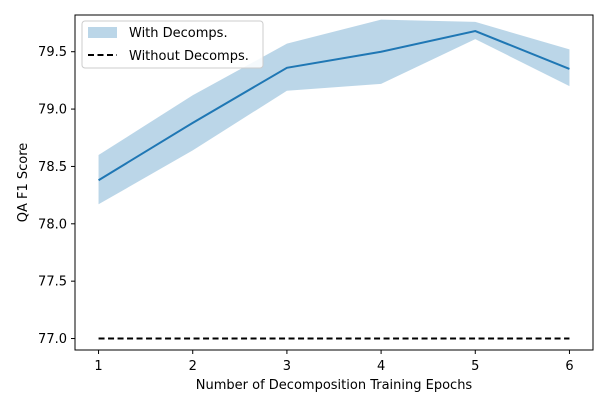 Image resolution: width=608 pixels, height=407 pixels. What do you see at coordinates (98, 366) in the screenshot?
I see `x-tick-label: 1` at bounding box center [98, 366].